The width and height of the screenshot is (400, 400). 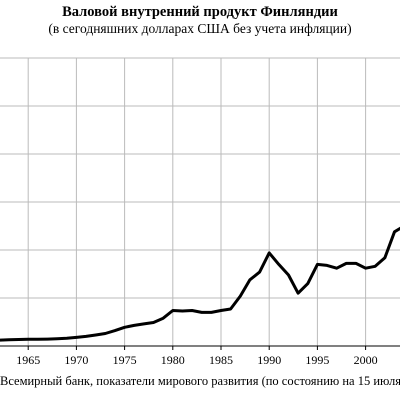 I want to click on chart-title: Валовой внутренний продукт Финляндии, so click(x=200, y=12).